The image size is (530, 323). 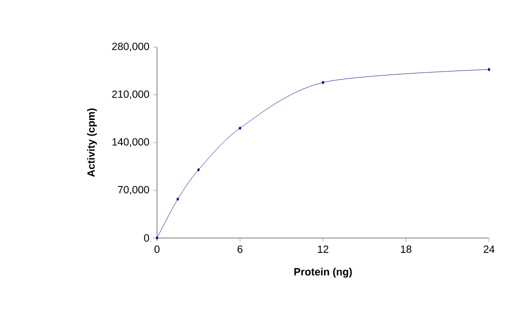 What do you see at coordinates (240, 249) in the screenshot?
I see `x-tick-label: 6` at bounding box center [240, 249].